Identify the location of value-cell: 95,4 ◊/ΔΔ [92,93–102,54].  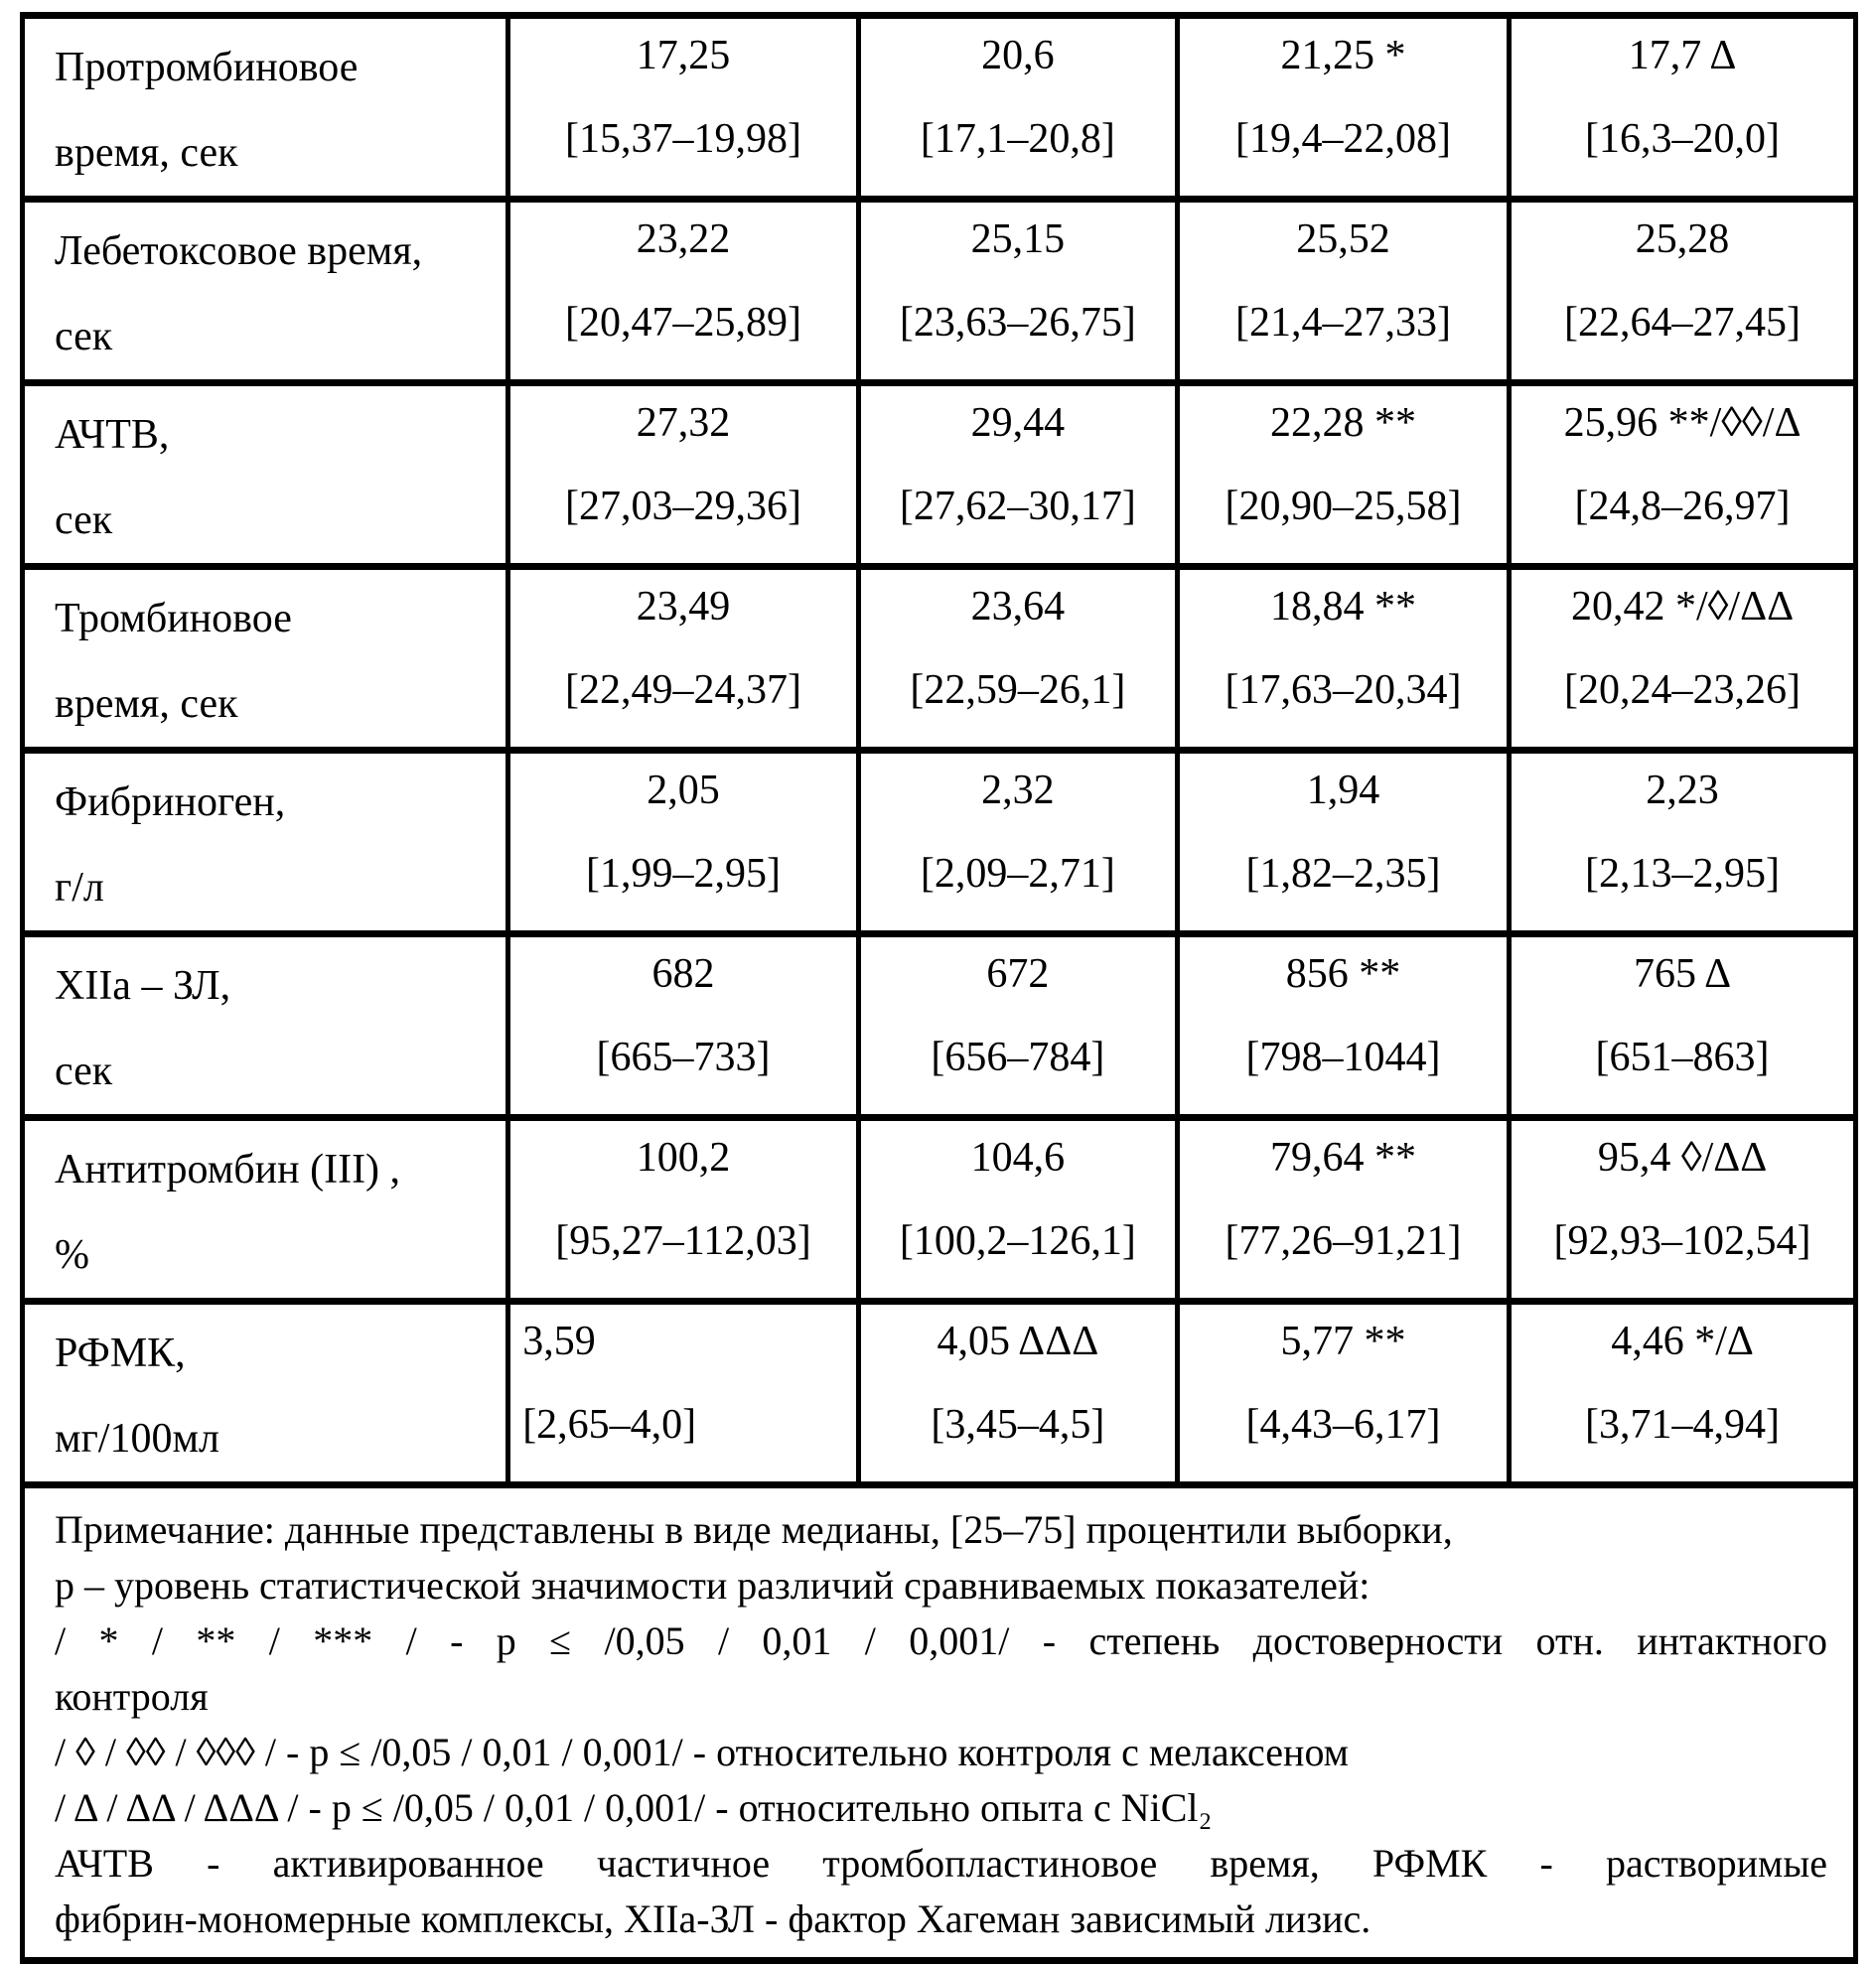
(1683, 1209).